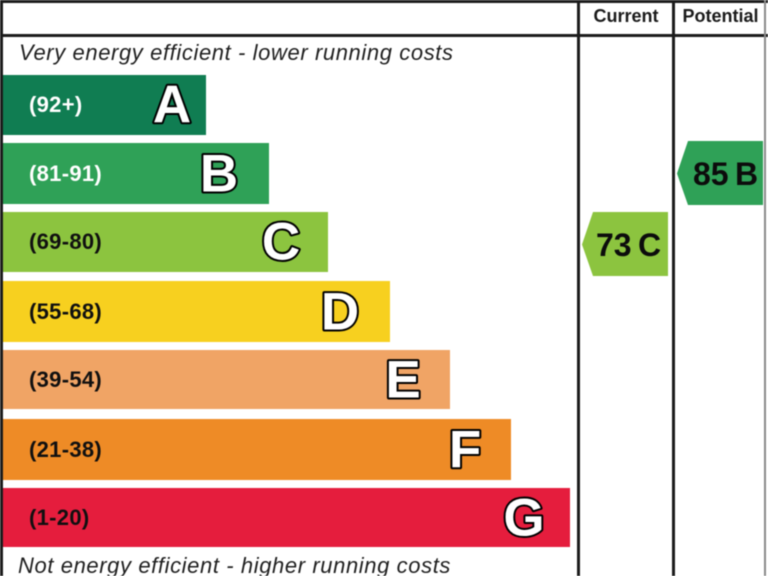 The image size is (768, 576). I want to click on svg-text: C, so click(281, 242).